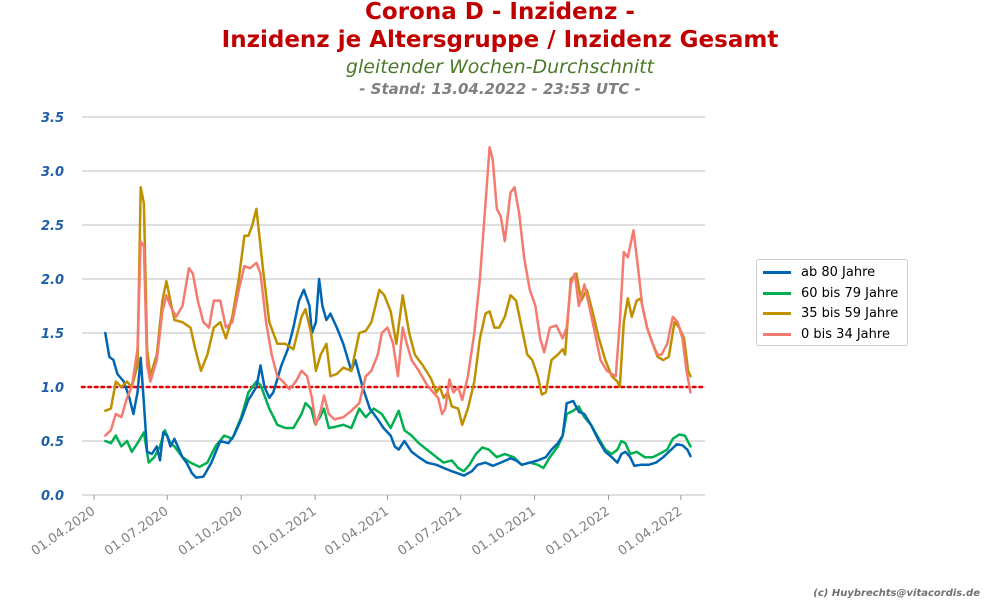 The height and width of the screenshot is (600, 1000). Describe the element at coordinates (500, 89) in the screenshot. I see `timestamp-label: - Stand: 13.04.2022 - 23:53 UTC -` at that location.